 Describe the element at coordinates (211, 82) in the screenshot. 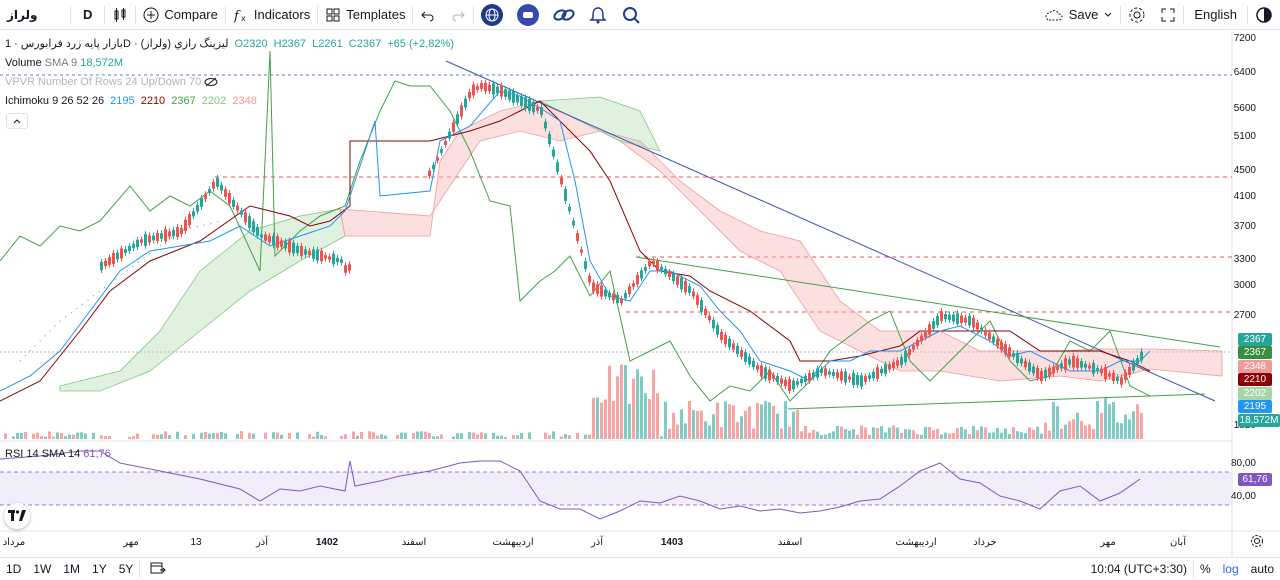

I see `eye-off-icon` at that location.